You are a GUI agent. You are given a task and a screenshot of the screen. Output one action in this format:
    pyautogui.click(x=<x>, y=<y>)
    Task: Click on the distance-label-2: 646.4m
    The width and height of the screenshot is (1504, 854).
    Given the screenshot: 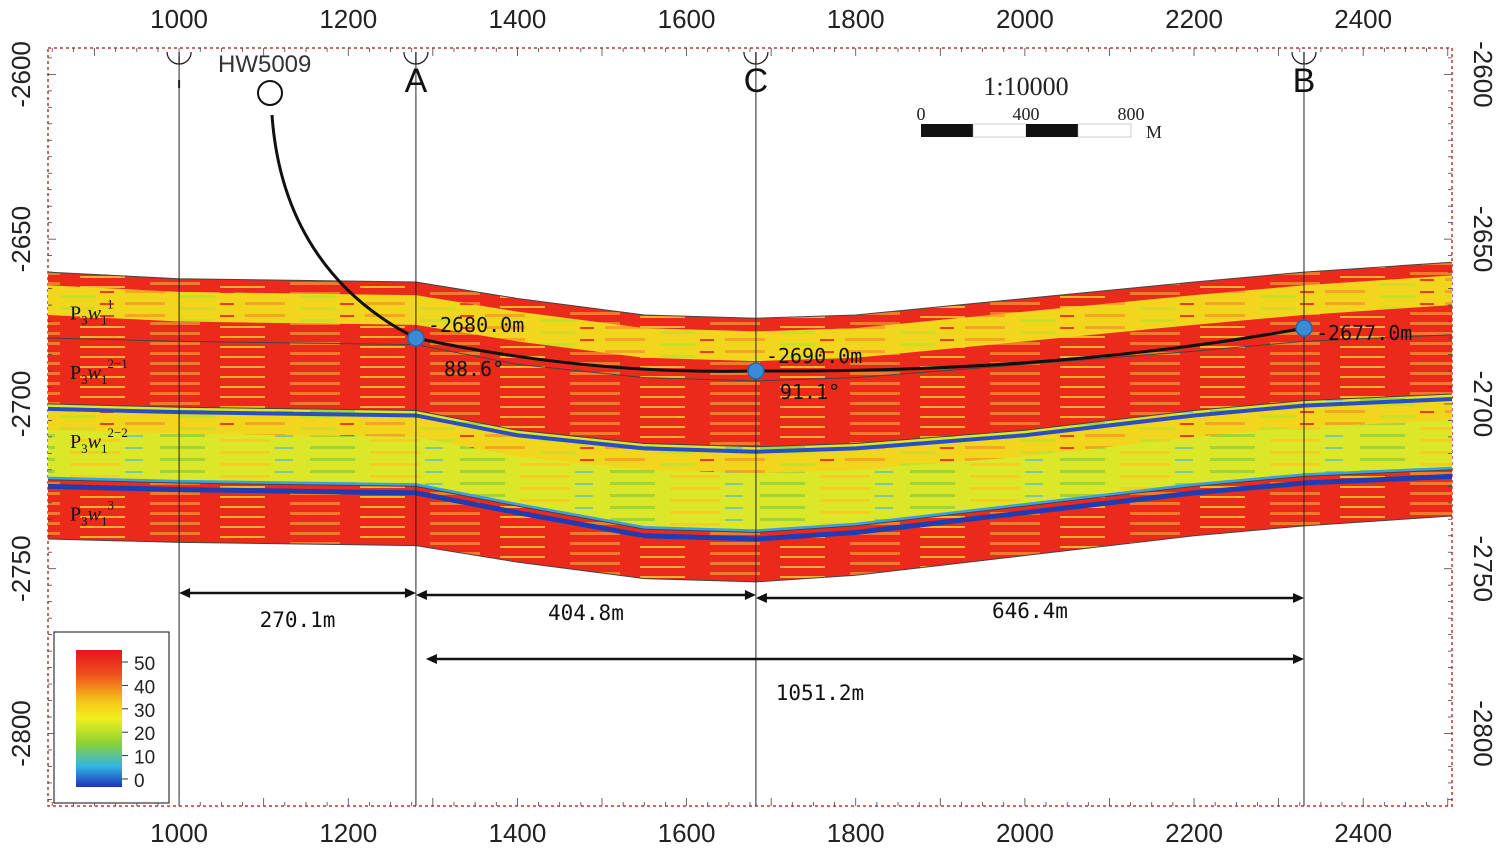 What is the action you would take?
    pyautogui.click(x=1030, y=611)
    